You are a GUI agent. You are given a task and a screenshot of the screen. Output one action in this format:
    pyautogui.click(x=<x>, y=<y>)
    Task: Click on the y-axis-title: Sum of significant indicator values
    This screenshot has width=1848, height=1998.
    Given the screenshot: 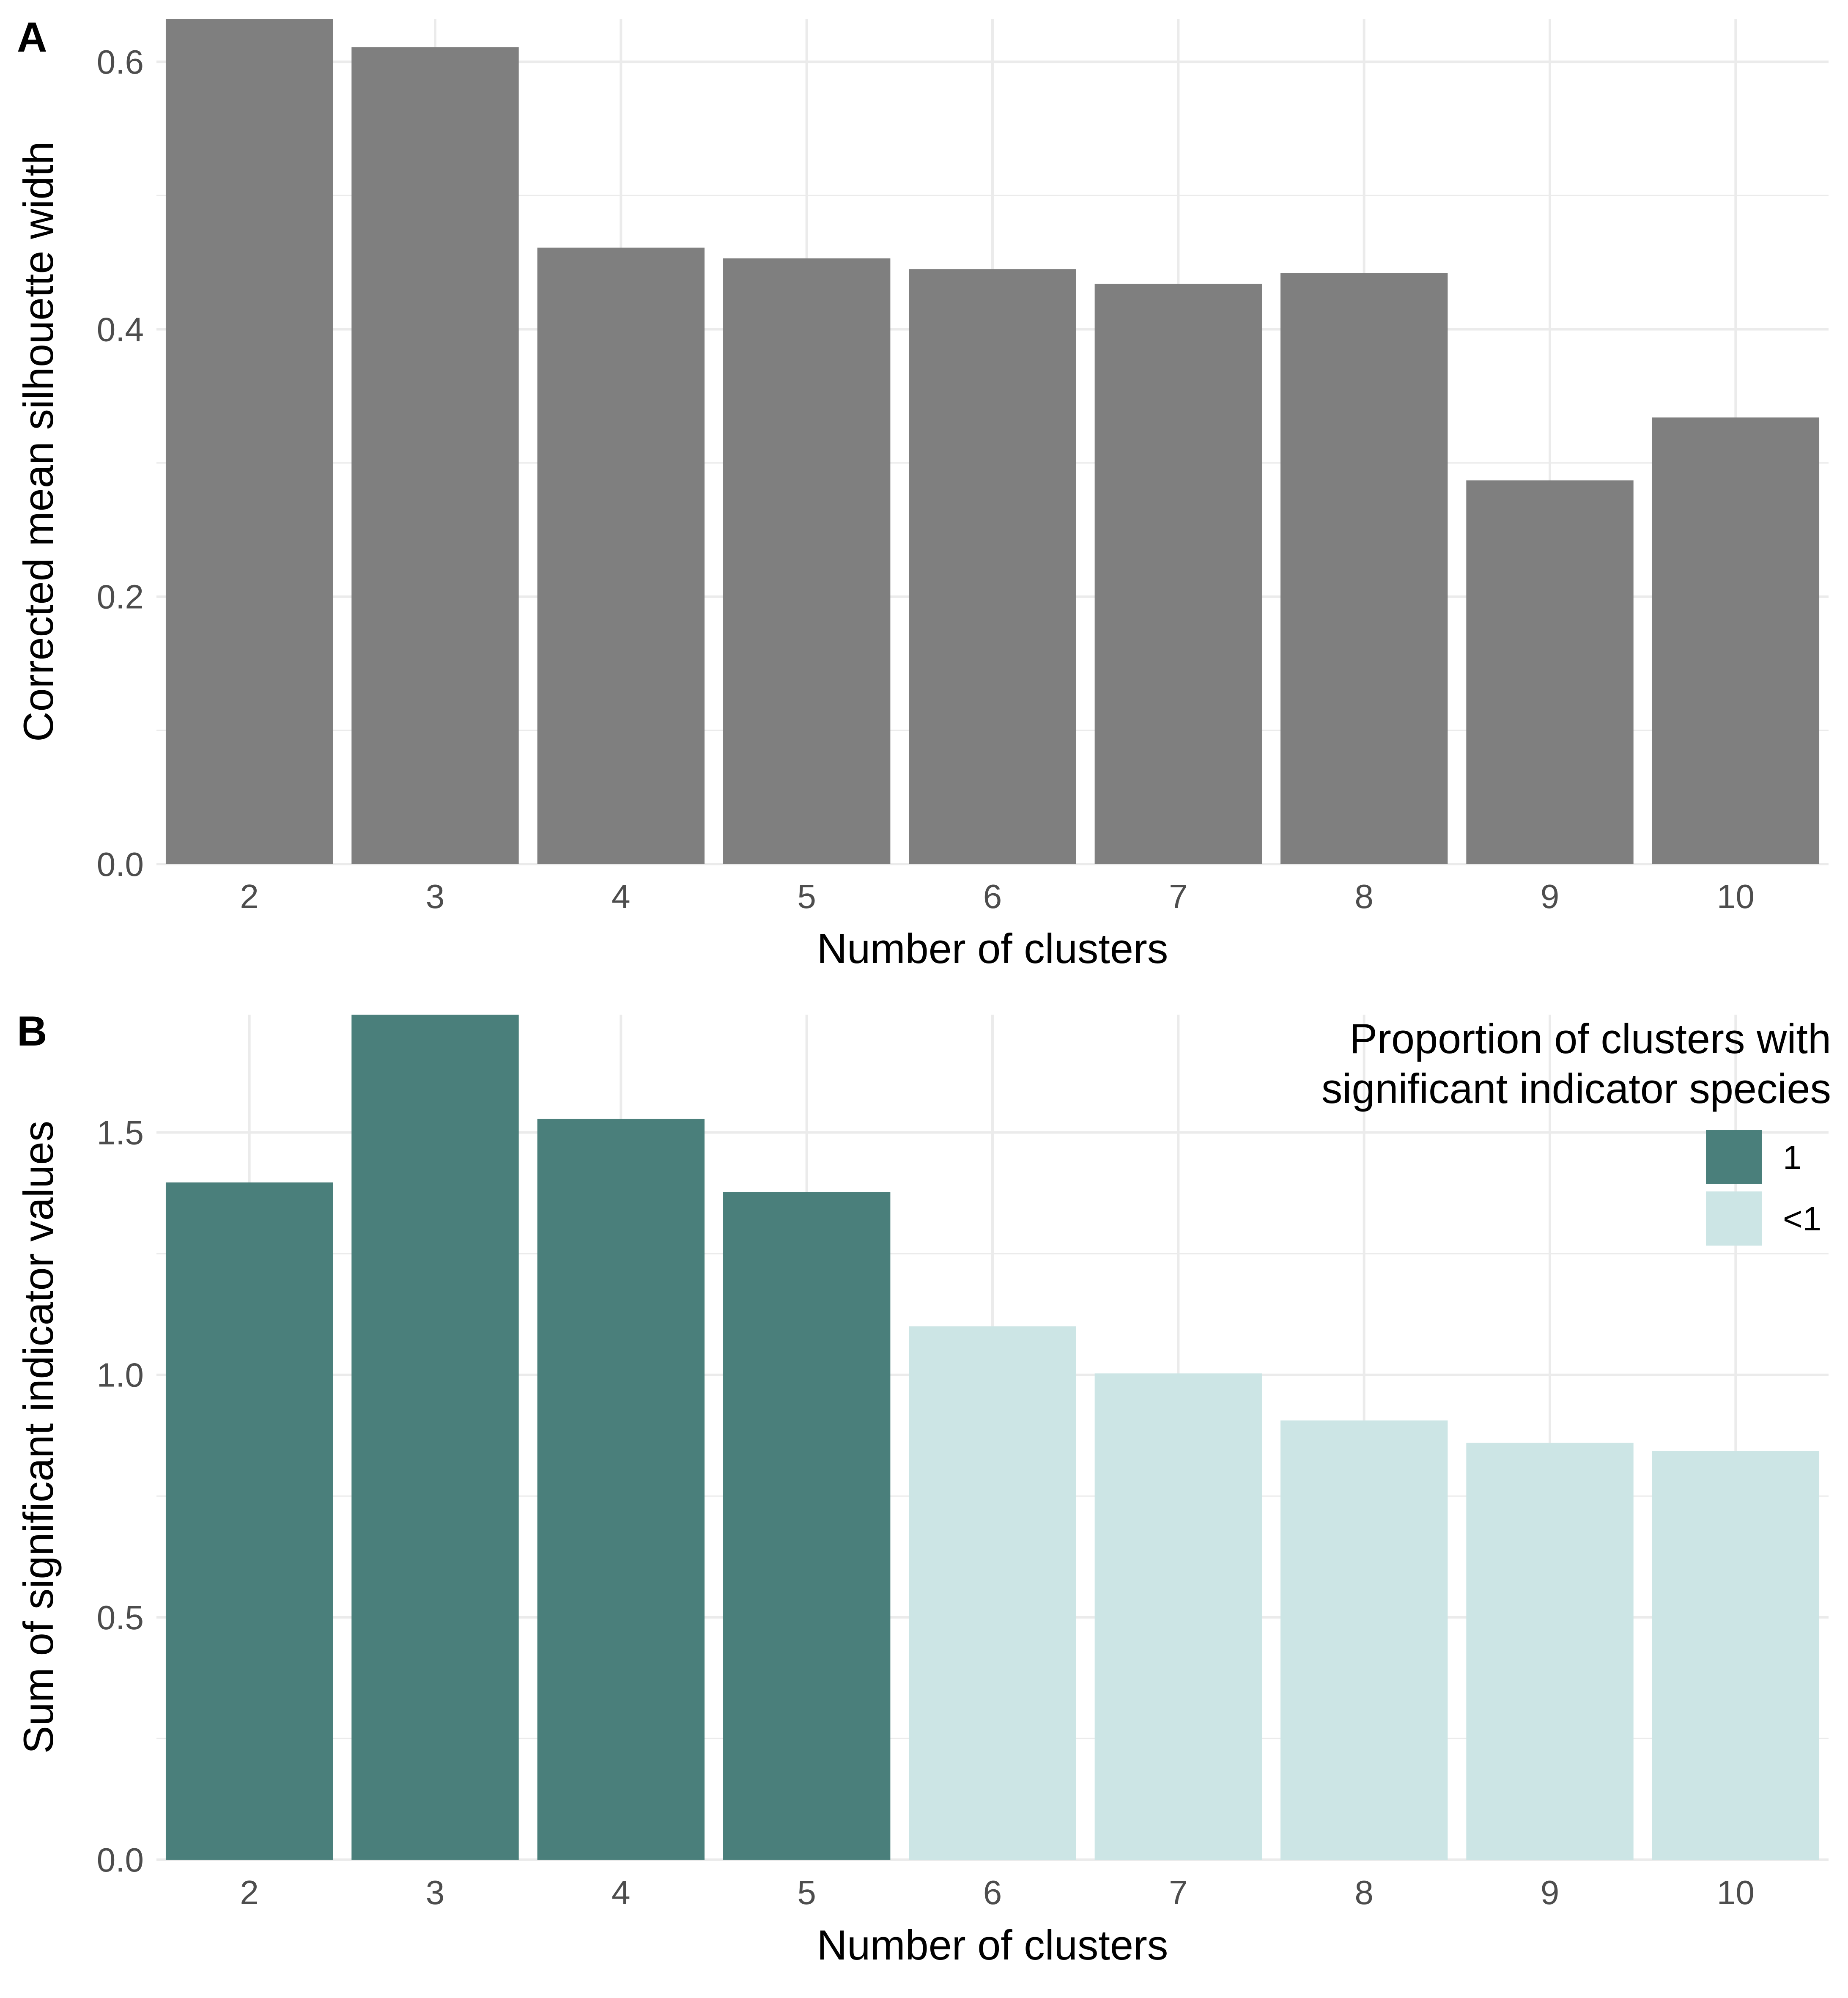 What is the action you would take?
    pyautogui.click(x=38, y=1437)
    